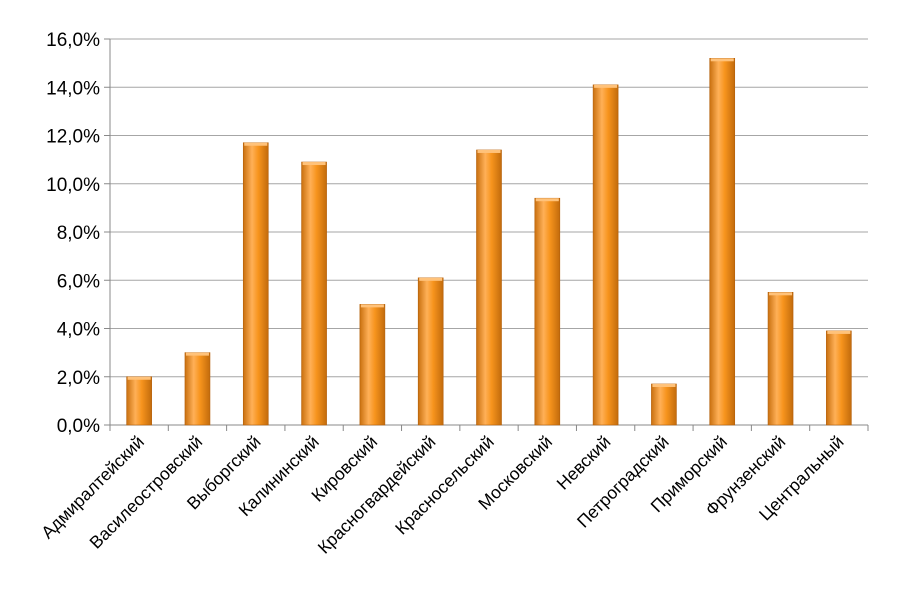 The image size is (900, 611). Describe the element at coordinates (78, 233) in the screenshot. I see `y-tick-label: 8,0%` at that location.